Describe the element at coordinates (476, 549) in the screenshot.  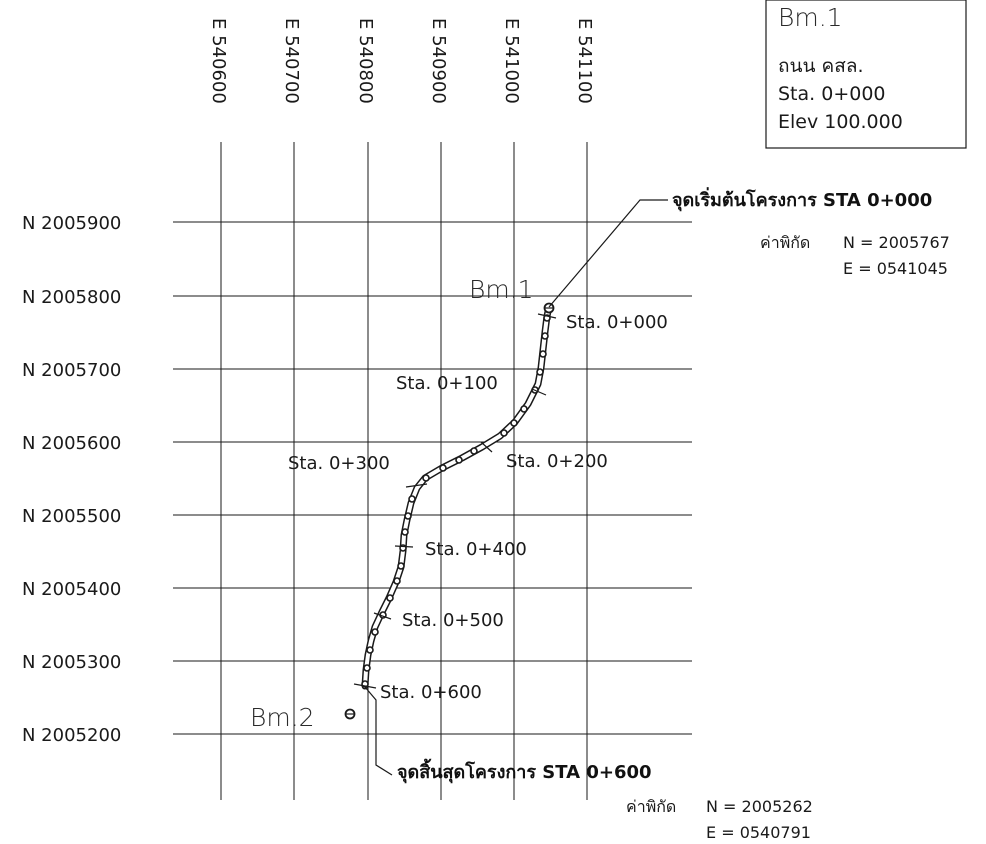
I see `station-label-0400: Sta. 0+400` at that location.